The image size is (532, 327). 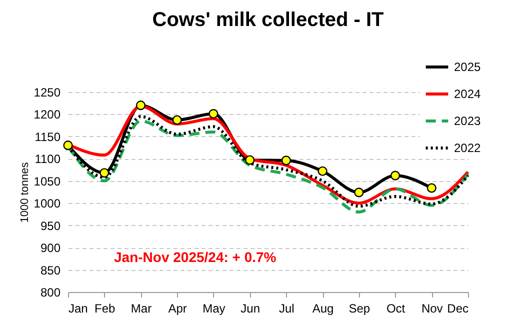 What do you see at coordinates (457, 309) in the screenshot?
I see `x-tick-label: Dec` at bounding box center [457, 309].